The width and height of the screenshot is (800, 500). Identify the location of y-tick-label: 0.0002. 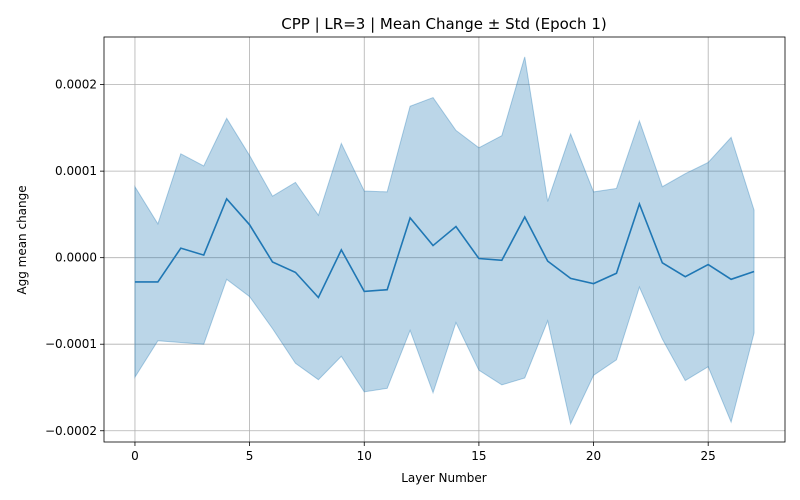
(76, 85).